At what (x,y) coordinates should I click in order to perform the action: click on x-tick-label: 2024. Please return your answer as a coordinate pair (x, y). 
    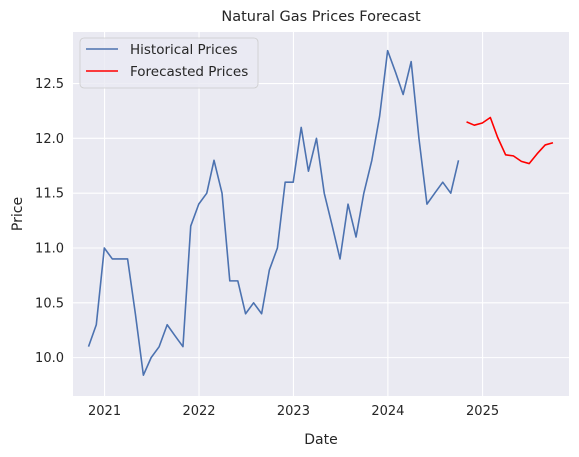
    Looking at the image, I should click on (387, 411).